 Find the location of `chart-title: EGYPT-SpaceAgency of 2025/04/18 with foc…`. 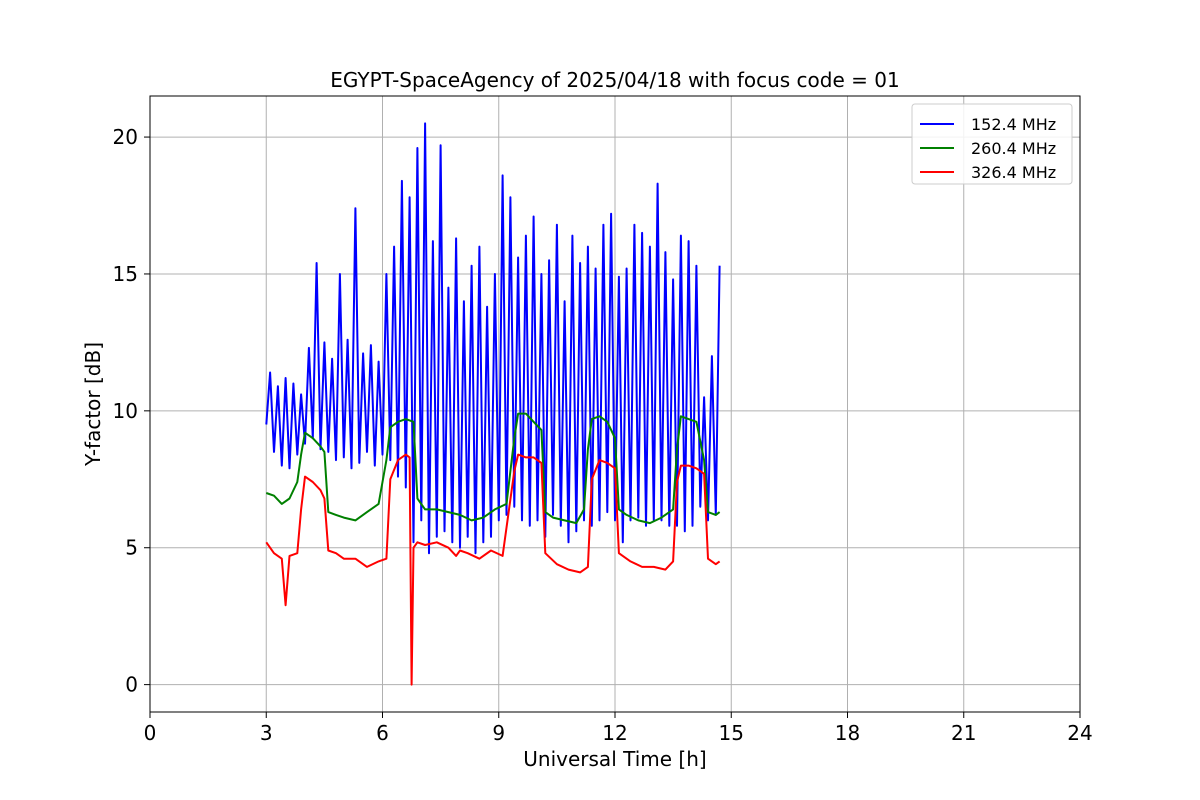

chart-title: EGYPT-SpaceAgency of 2025/04/18 with foc… is located at coordinates (614, 80).